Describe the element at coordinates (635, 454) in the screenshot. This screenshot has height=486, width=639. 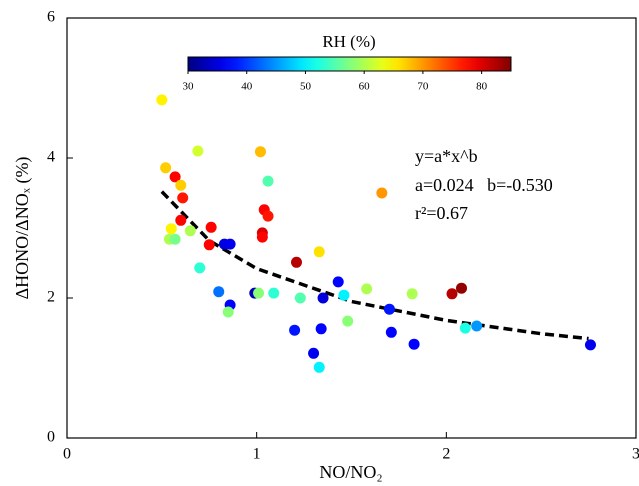
I see `x-tick-label: 3` at that location.